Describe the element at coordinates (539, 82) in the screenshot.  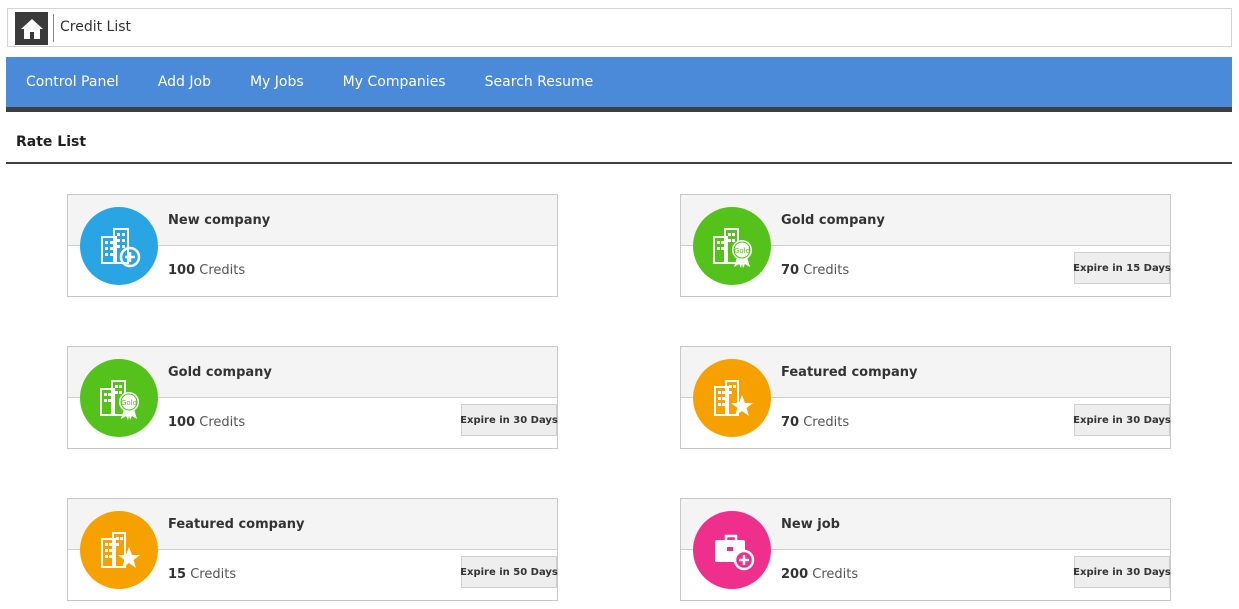
I see `nav-search-resume: Search Resume` at that location.